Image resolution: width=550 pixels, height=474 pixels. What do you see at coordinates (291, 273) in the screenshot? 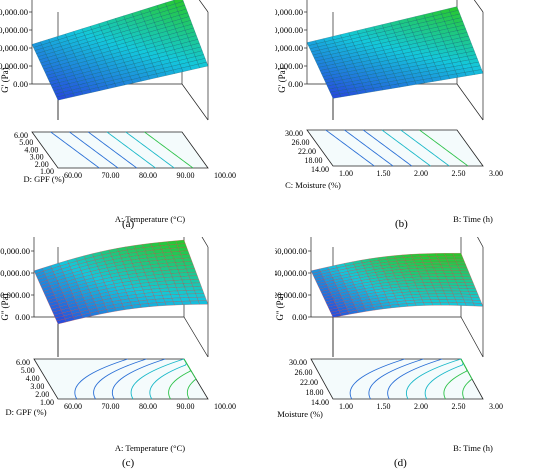
I see `z-tick-label: 40,000.00` at bounding box center [291, 273].